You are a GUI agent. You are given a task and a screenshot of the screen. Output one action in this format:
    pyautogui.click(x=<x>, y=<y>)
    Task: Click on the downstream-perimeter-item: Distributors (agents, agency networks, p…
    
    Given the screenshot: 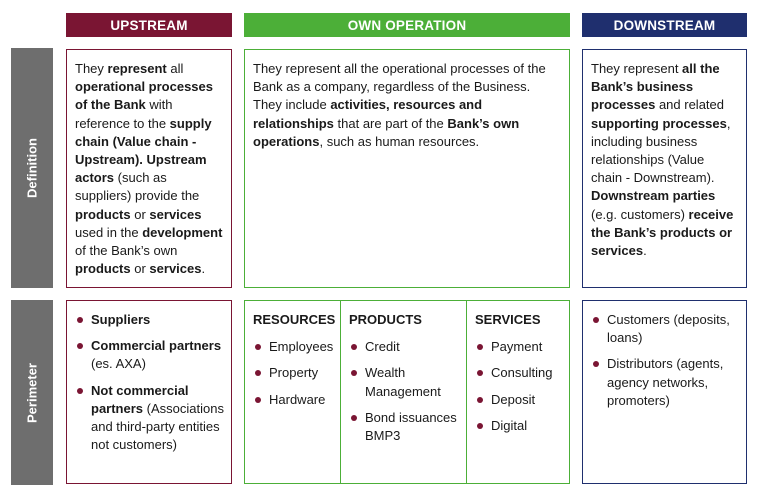 What is the action you would take?
    pyautogui.click(x=666, y=382)
    